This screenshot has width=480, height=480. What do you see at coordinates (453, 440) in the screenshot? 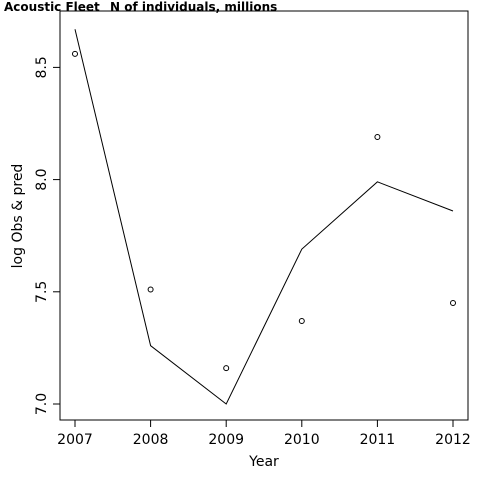
I see `x-tick-label: 2012` at bounding box center [453, 440].